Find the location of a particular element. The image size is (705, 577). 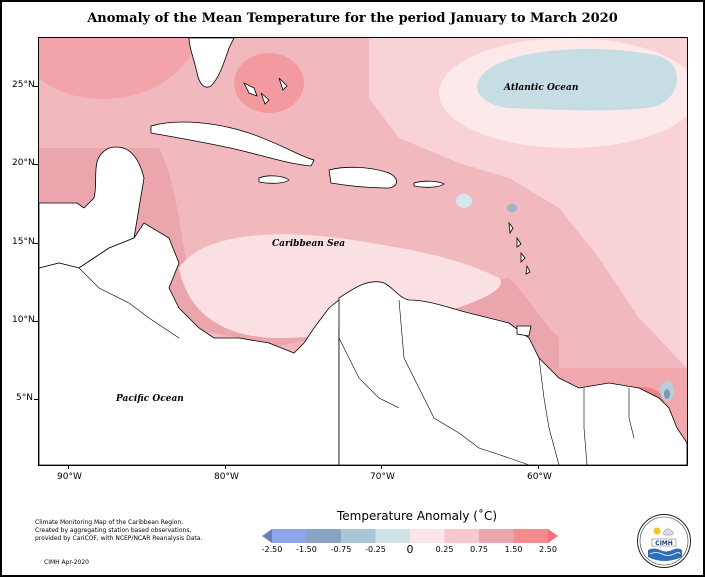

legend-tick-label: -0.75 is located at coordinates (341, 549).